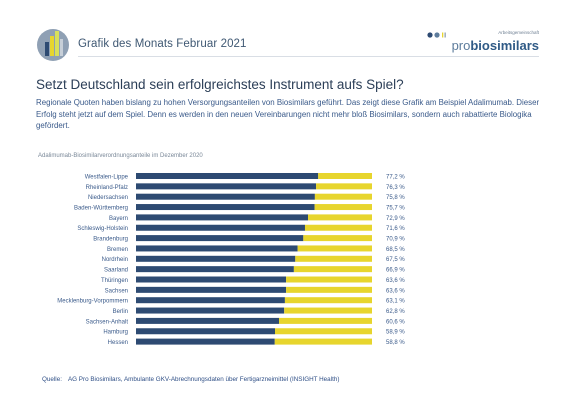 The height and width of the screenshot is (414, 585). Describe the element at coordinates (115, 260) in the screenshot. I see `category-label: Nordrhein` at that location.